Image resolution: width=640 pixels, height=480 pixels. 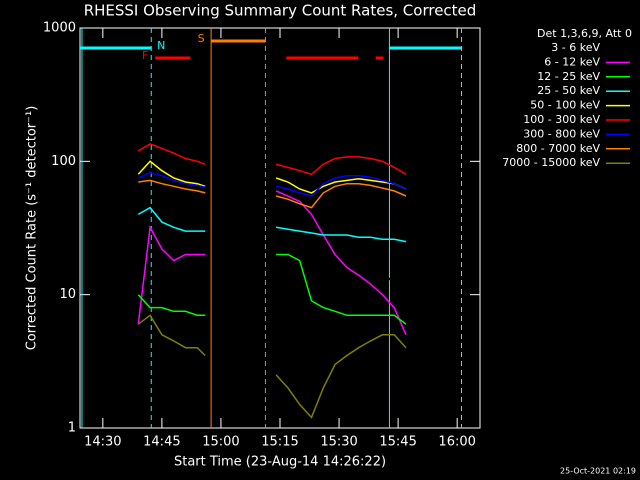 What do you see at coordinates (565, 105) in the screenshot?
I see `legend-label: 50 - 100 keV` at bounding box center [565, 105].